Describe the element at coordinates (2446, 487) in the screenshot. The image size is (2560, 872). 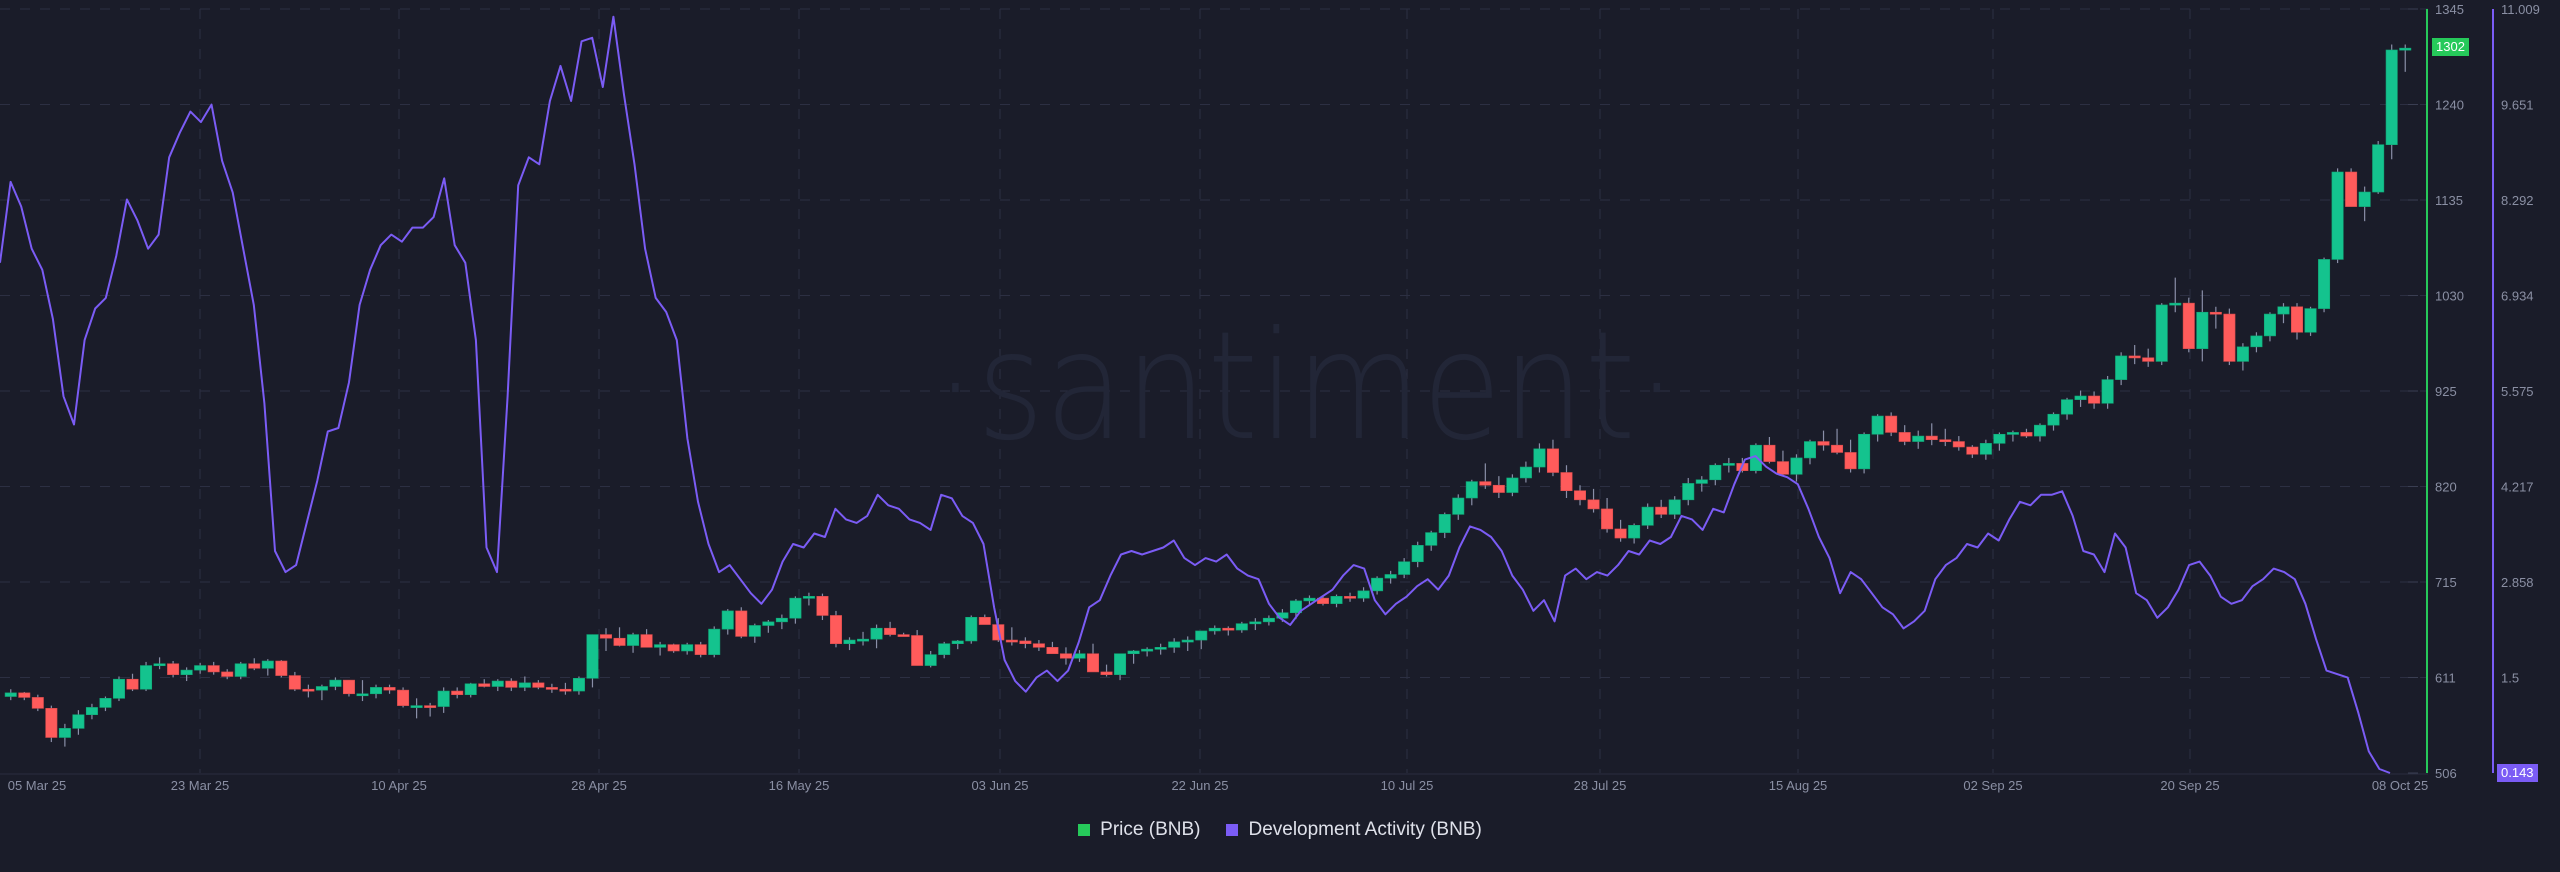
I see `svg-text: 820` at that location.